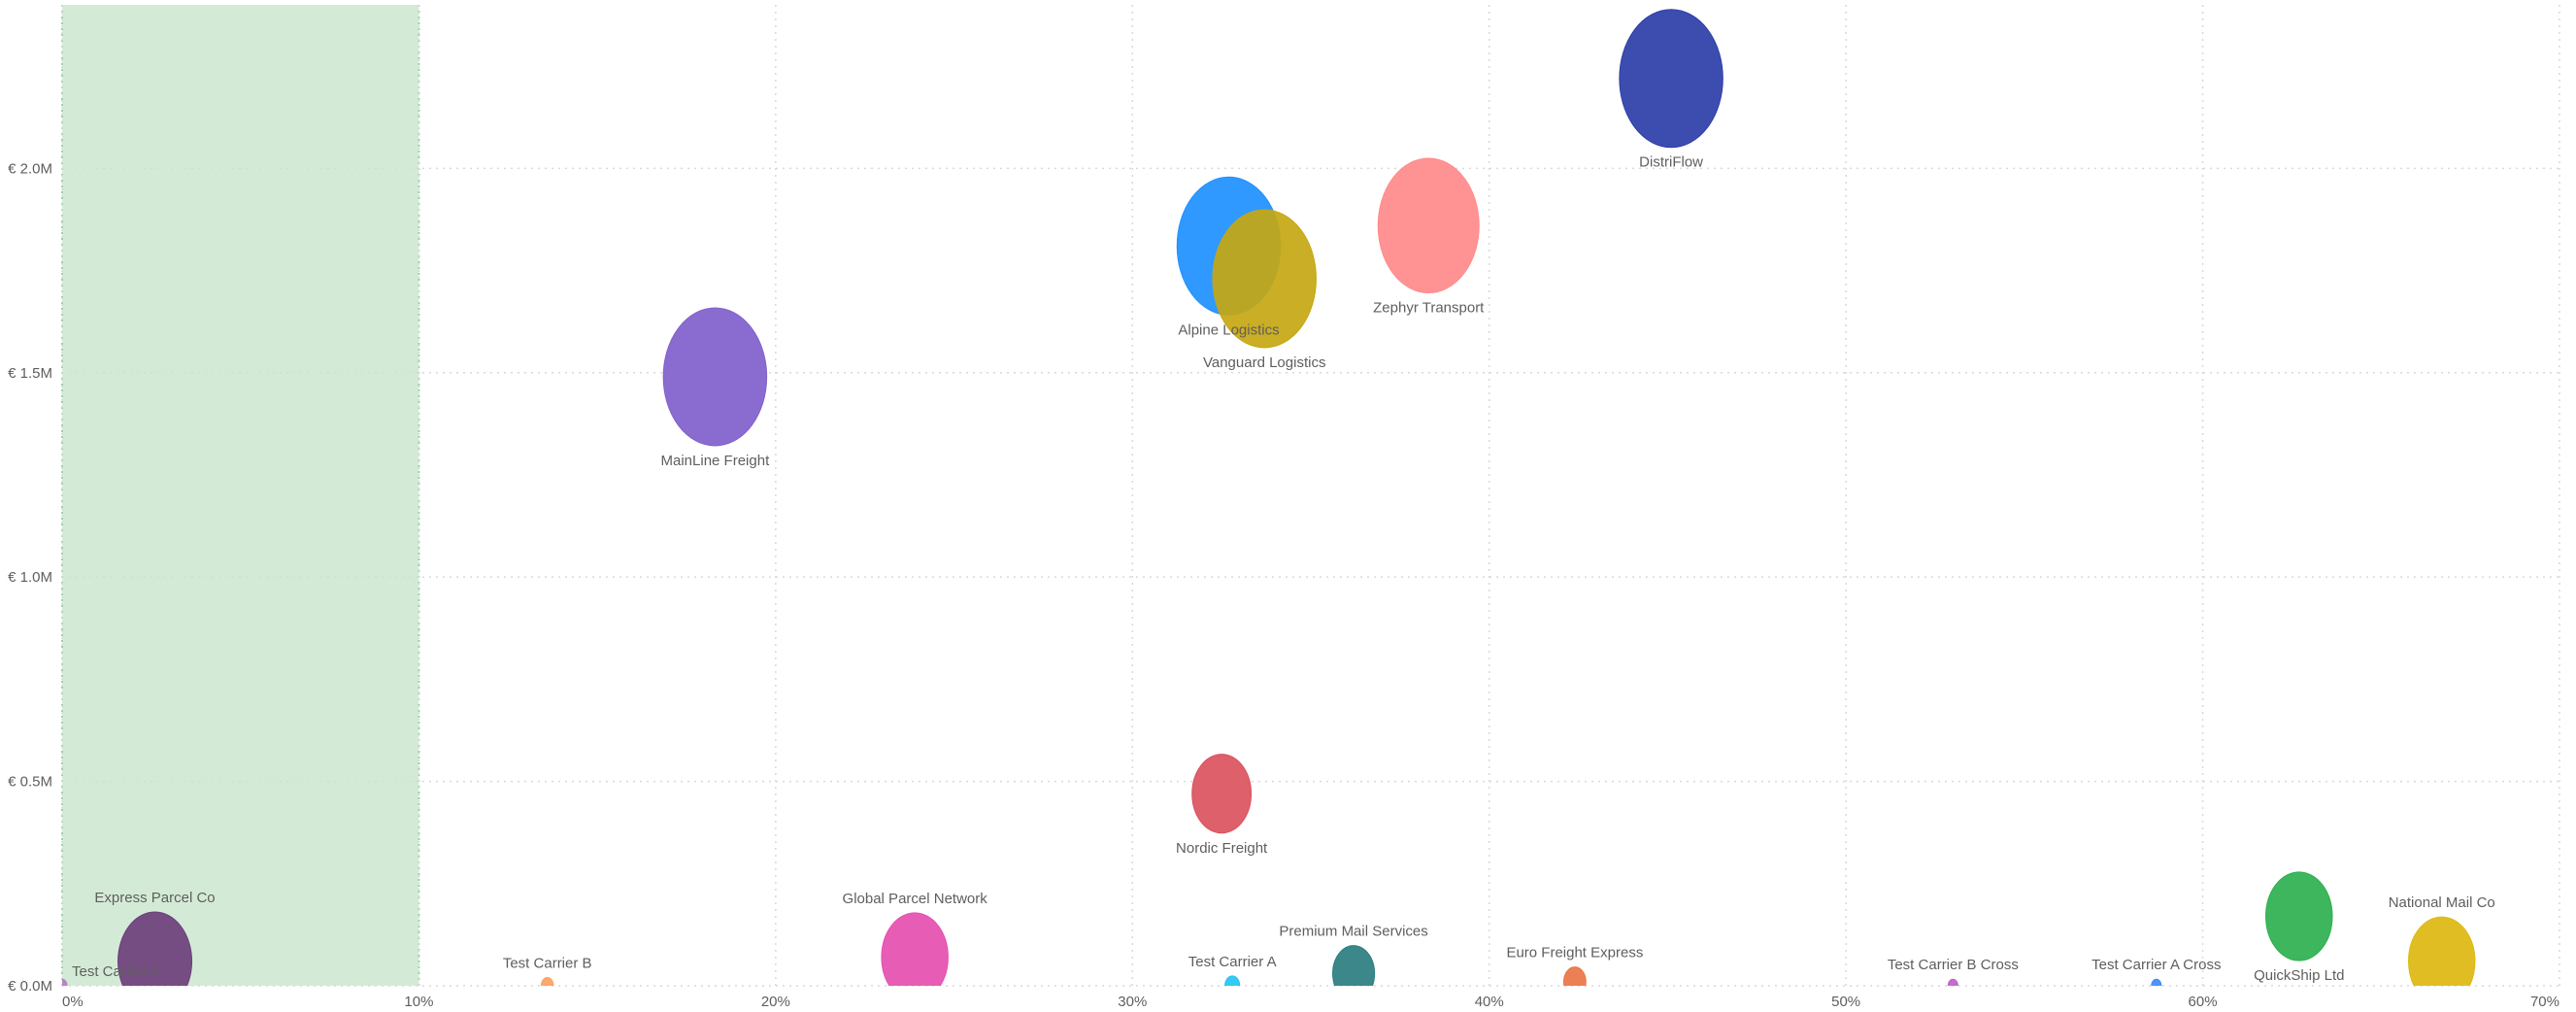 This screenshot has width=2576, height=1012. Describe the element at coordinates (2442, 902) in the screenshot. I see `data-label: National Mail Co` at that location.